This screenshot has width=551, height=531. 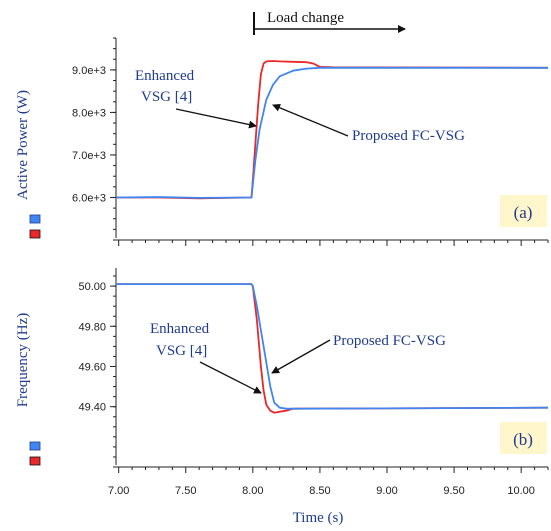 What do you see at coordinates (305, 18) in the screenshot?
I see `load-change-label: Load change` at bounding box center [305, 18].